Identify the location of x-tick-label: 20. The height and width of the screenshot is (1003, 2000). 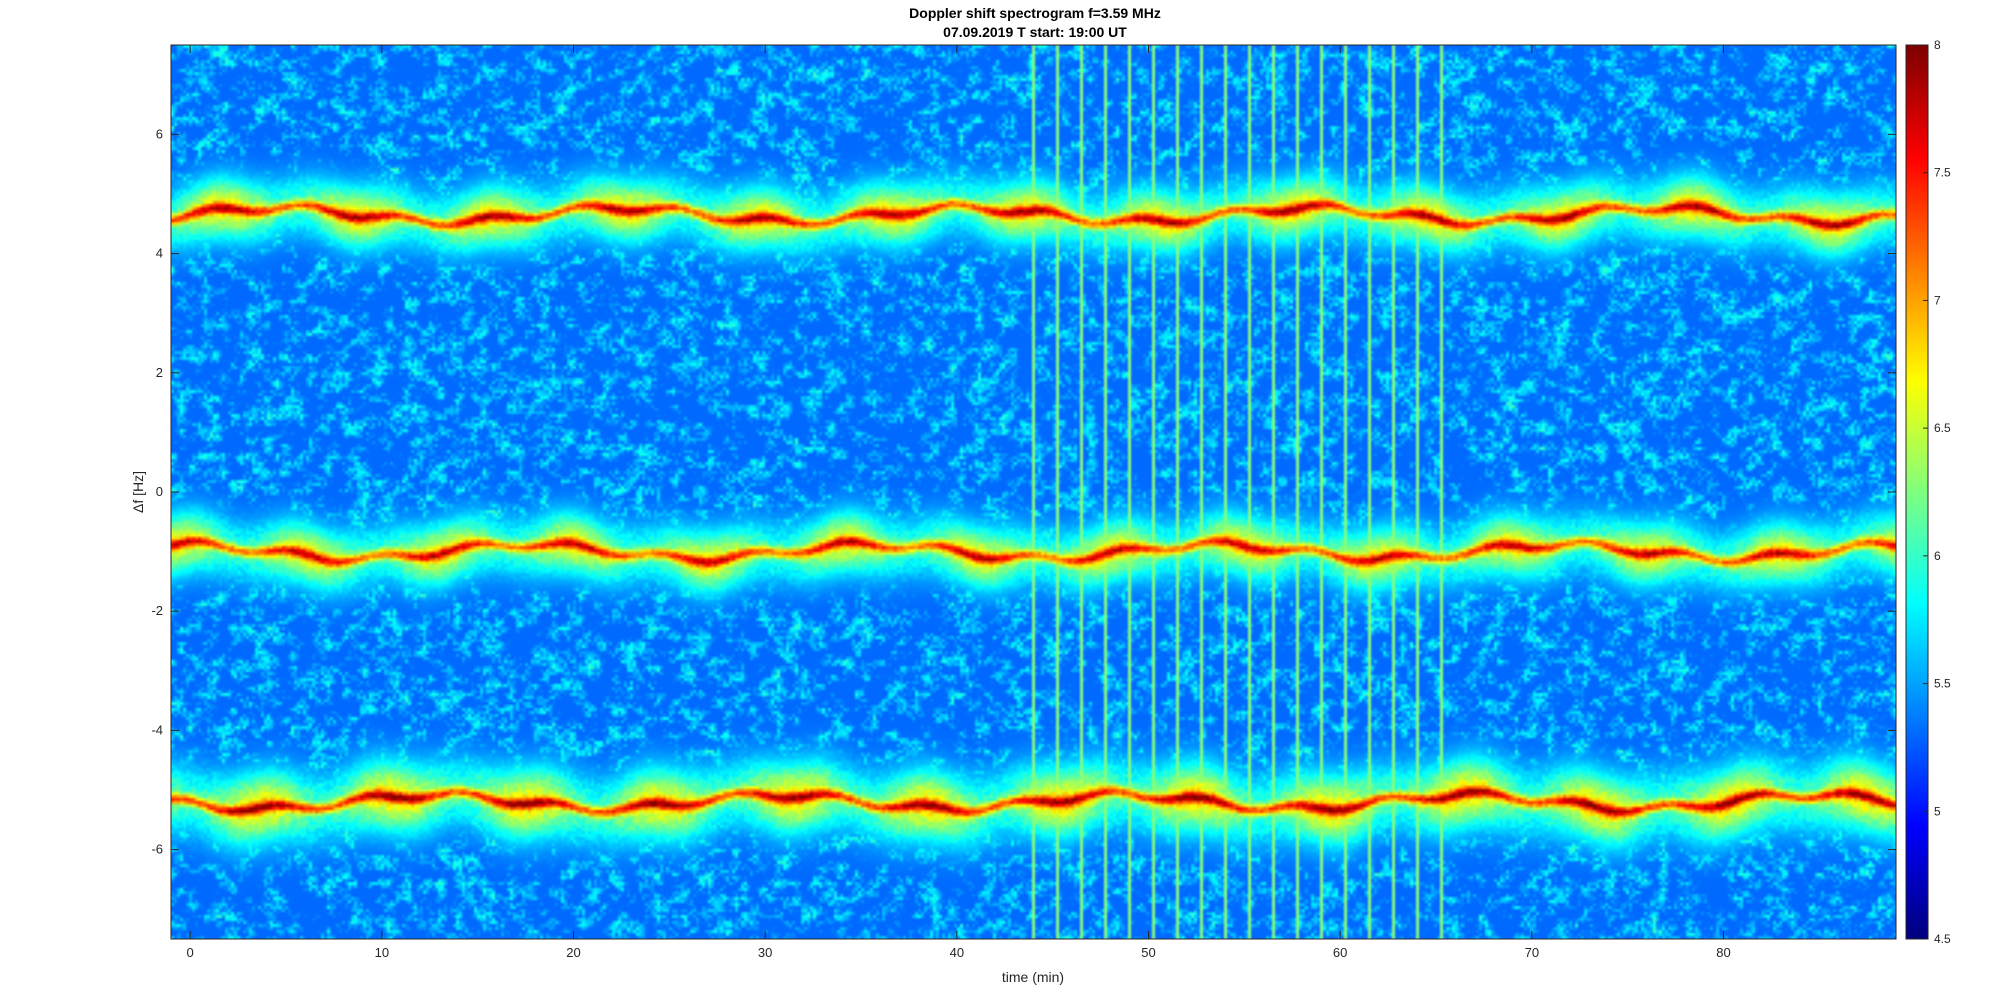
(573, 952).